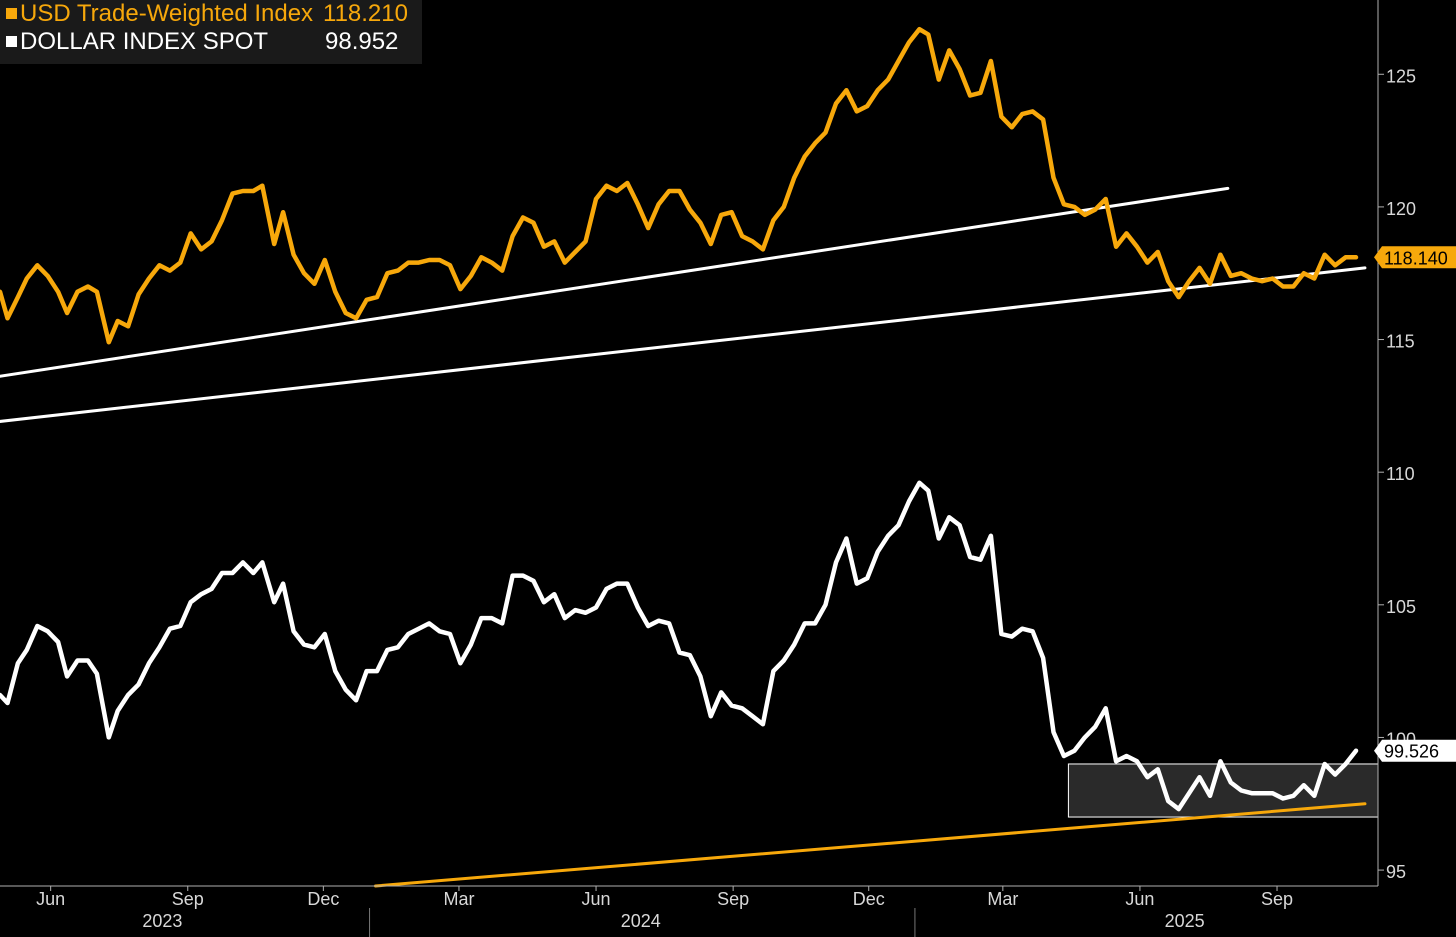  What do you see at coordinates (11, 41) in the screenshot?
I see `legend-swatch-dollar-index` at bounding box center [11, 41].